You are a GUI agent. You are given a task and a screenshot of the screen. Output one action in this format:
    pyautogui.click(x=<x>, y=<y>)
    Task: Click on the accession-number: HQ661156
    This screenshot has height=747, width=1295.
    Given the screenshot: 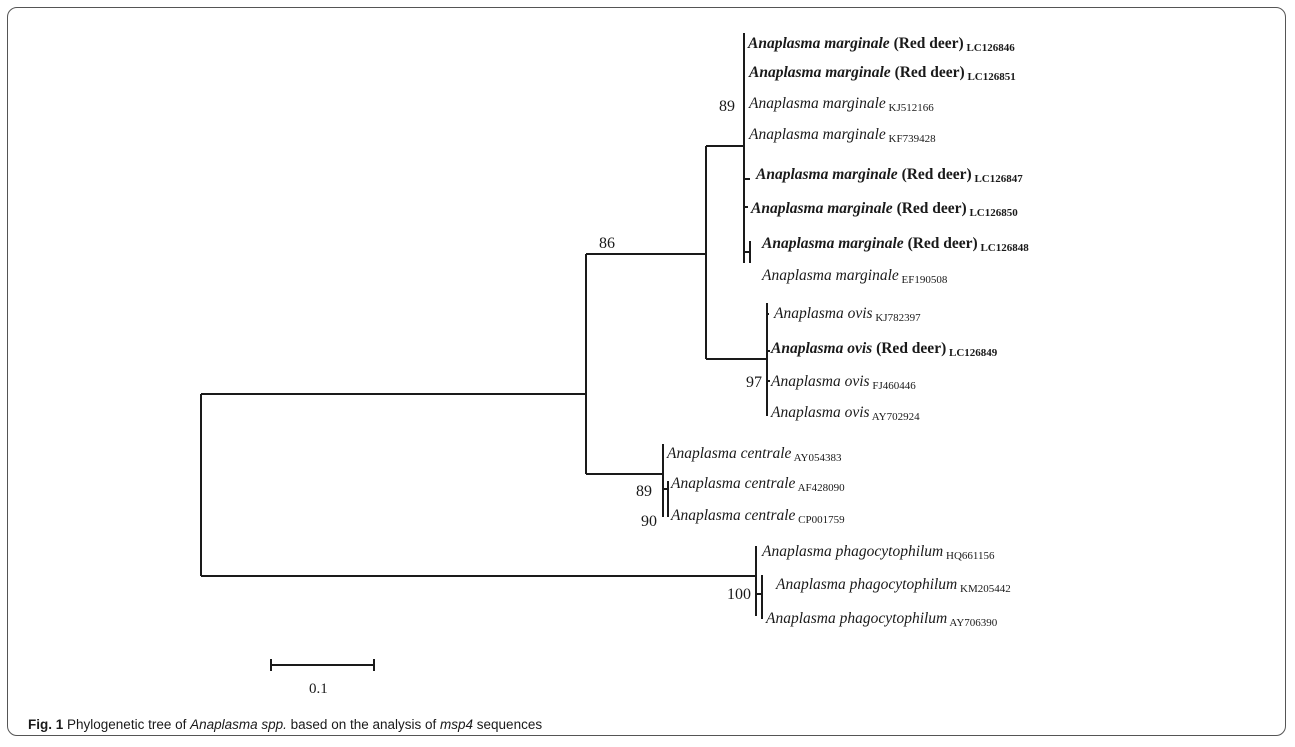 What is the action you would take?
    pyautogui.click(x=969, y=556)
    